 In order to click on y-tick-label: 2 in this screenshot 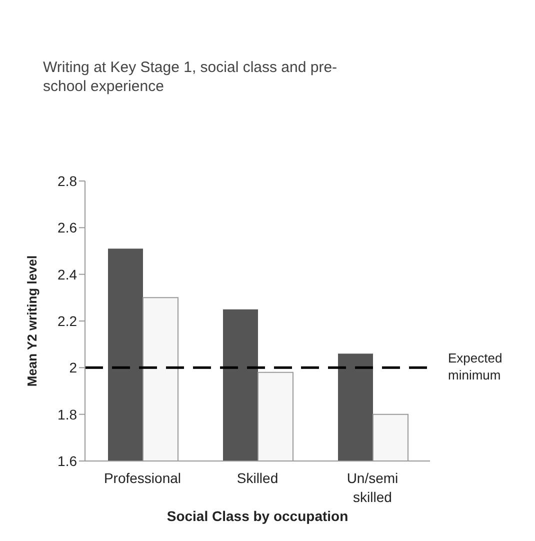, I will do `click(73, 368)`.